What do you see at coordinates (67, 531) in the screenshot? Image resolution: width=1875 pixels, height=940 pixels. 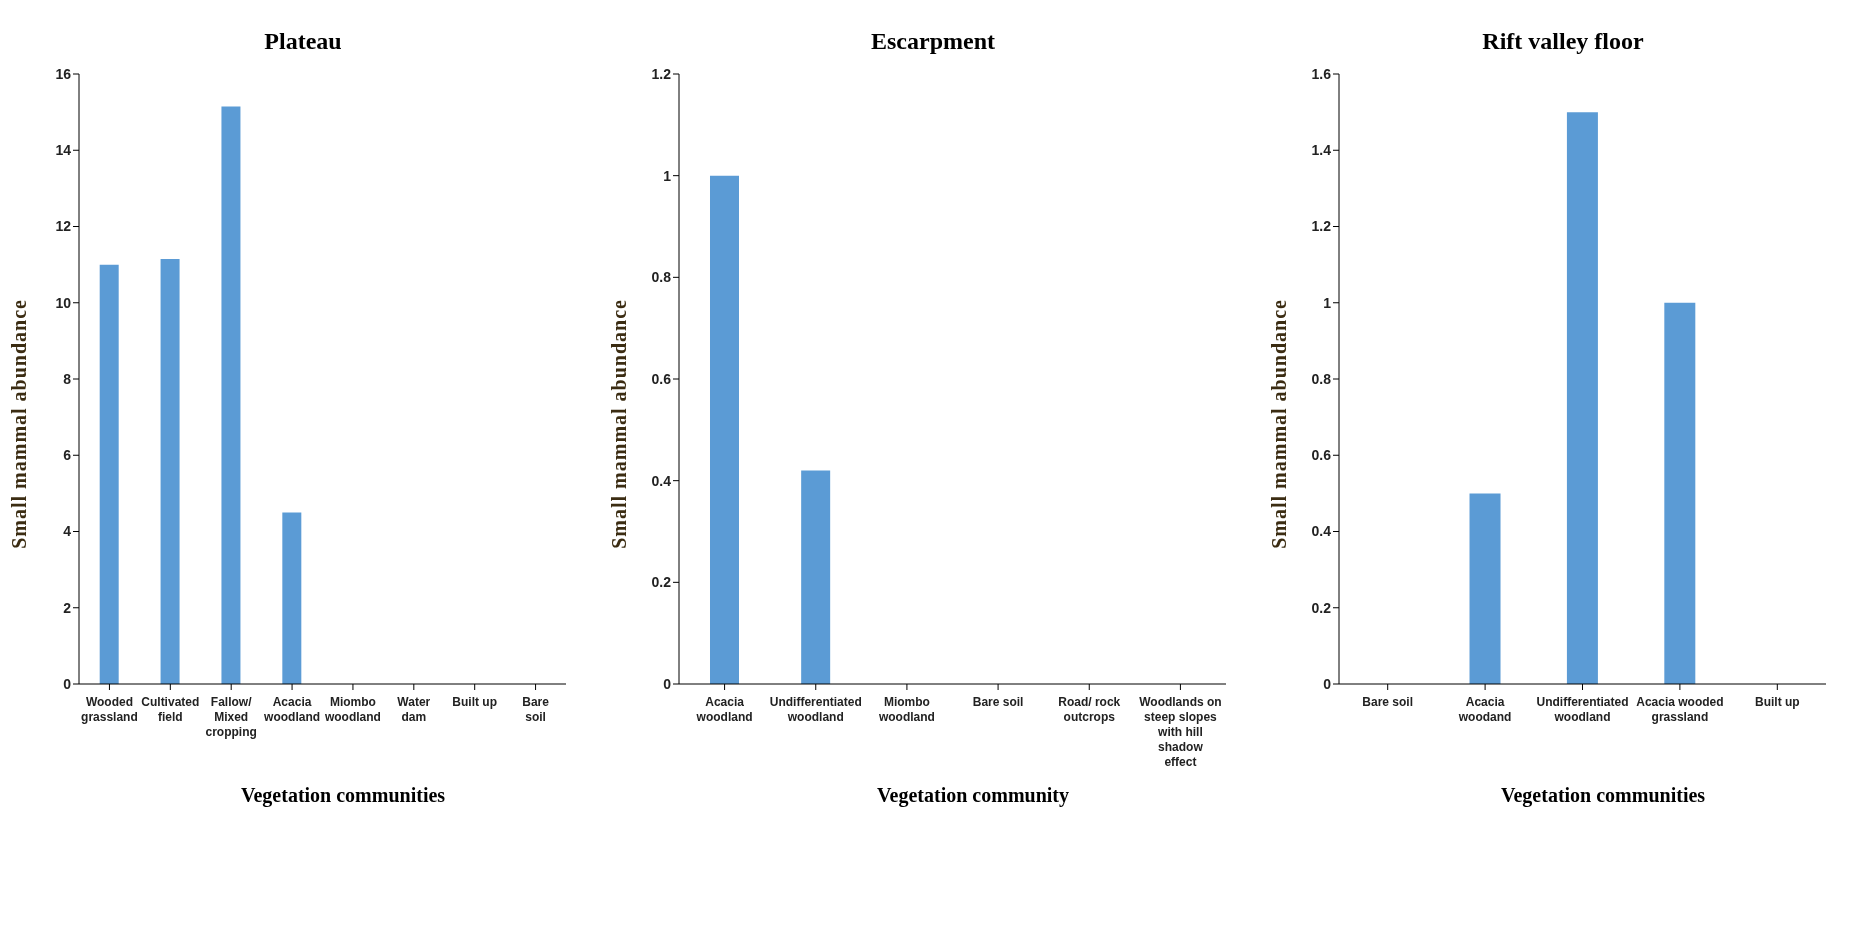 I see `y-tick-label: 4` at bounding box center [67, 531].